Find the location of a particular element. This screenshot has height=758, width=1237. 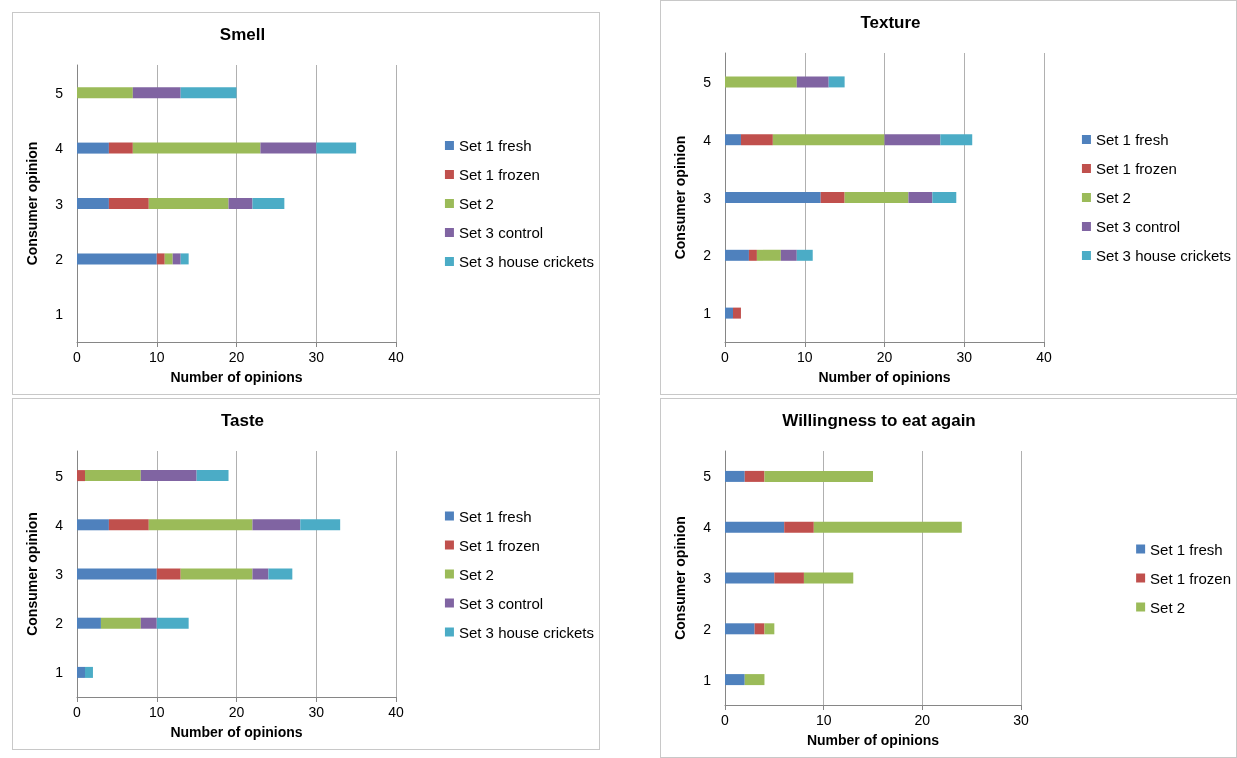

chart-title: Smell is located at coordinates (242, 34).